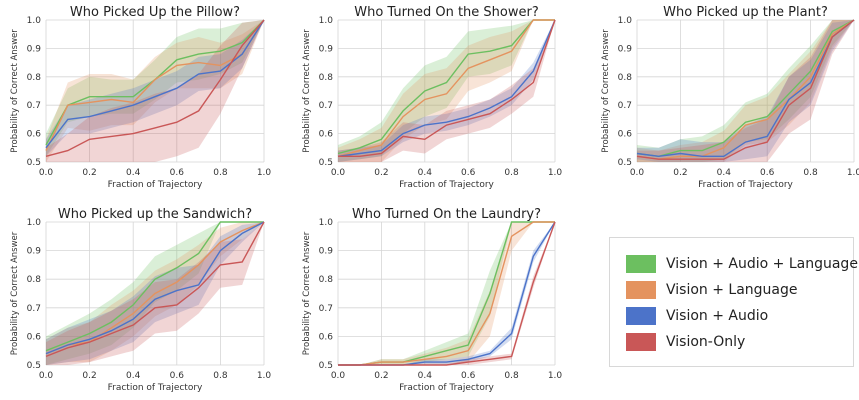  What do you see at coordinates (641, 290) in the screenshot?
I see `legend-swatch-vision-language` at bounding box center [641, 290].